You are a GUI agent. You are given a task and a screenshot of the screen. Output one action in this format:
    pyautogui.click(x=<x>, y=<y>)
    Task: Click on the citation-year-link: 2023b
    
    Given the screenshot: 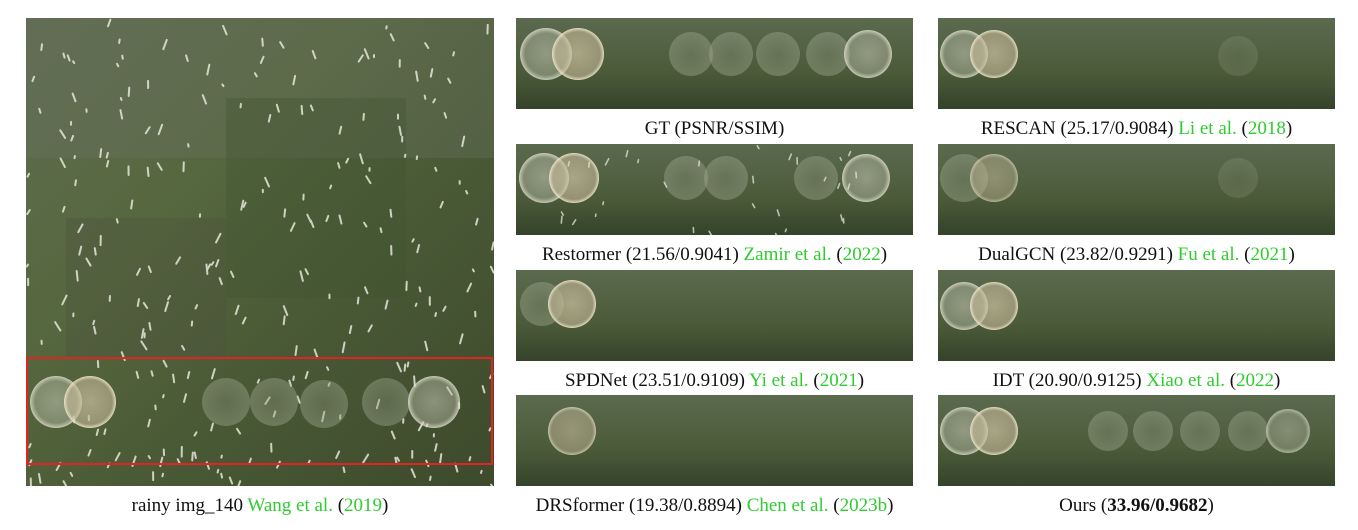 What is the action you would take?
    pyautogui.click(x=863, y=505)
    